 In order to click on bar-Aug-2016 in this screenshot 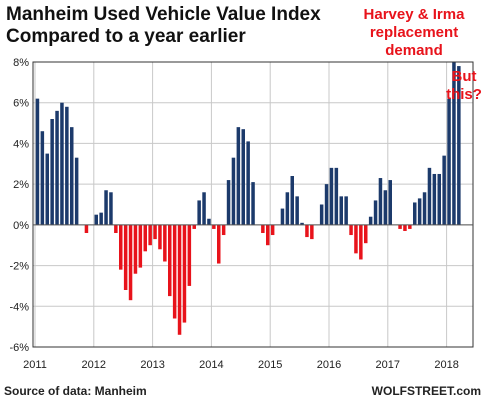, I will do `click(366, 234)`.